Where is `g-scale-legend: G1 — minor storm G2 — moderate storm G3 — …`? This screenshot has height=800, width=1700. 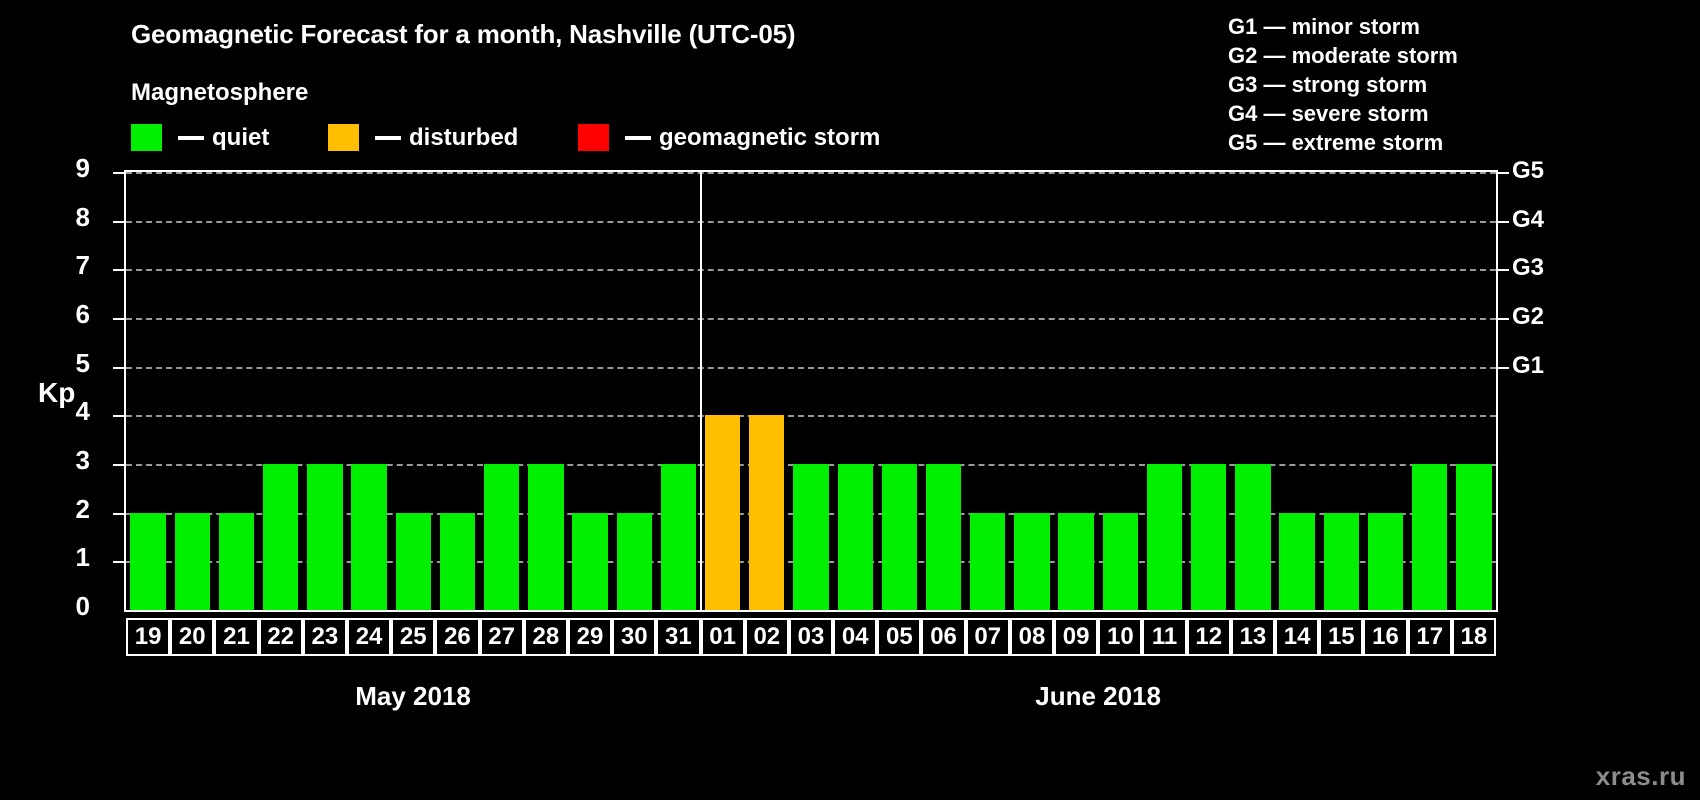 g-scale-legend: G1 — minor storm G2 — moderate storm G3 — … is located at coordinates (1343, 84).